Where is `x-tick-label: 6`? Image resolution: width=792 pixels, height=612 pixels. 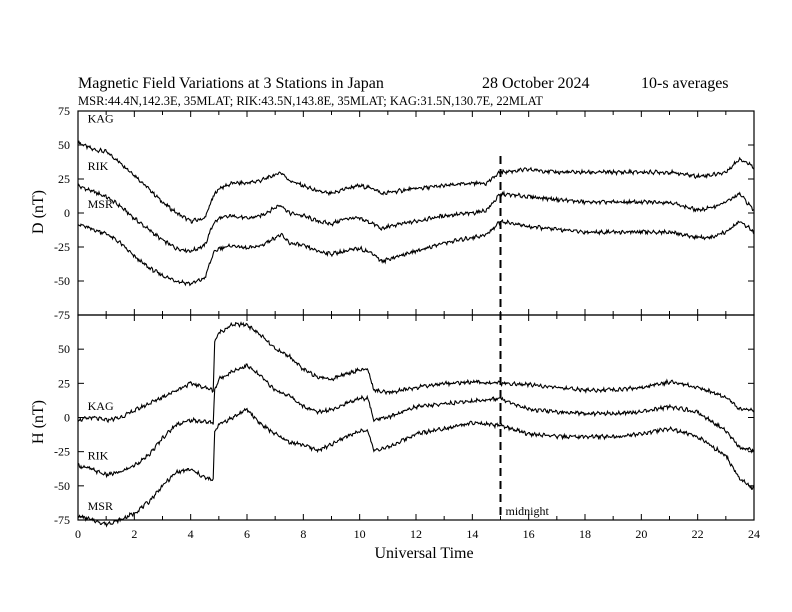 x-tick-label: 6 is located at coordinates (247, 534).